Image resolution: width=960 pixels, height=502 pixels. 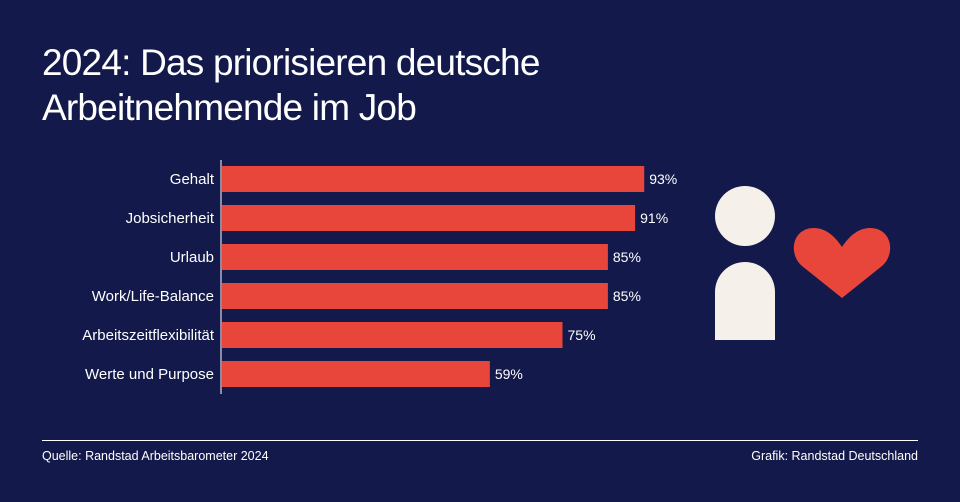 What do you see at coordinates (170, 218) in the screenshot?
I see `category-label-1: Jobsicherheit` at bounding box center [170, 218].